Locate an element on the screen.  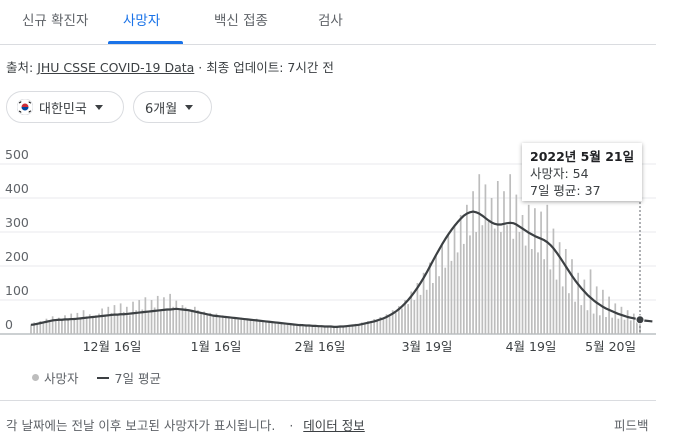
country-dropdown: 대한민국 is located at coordinates (65, 107).